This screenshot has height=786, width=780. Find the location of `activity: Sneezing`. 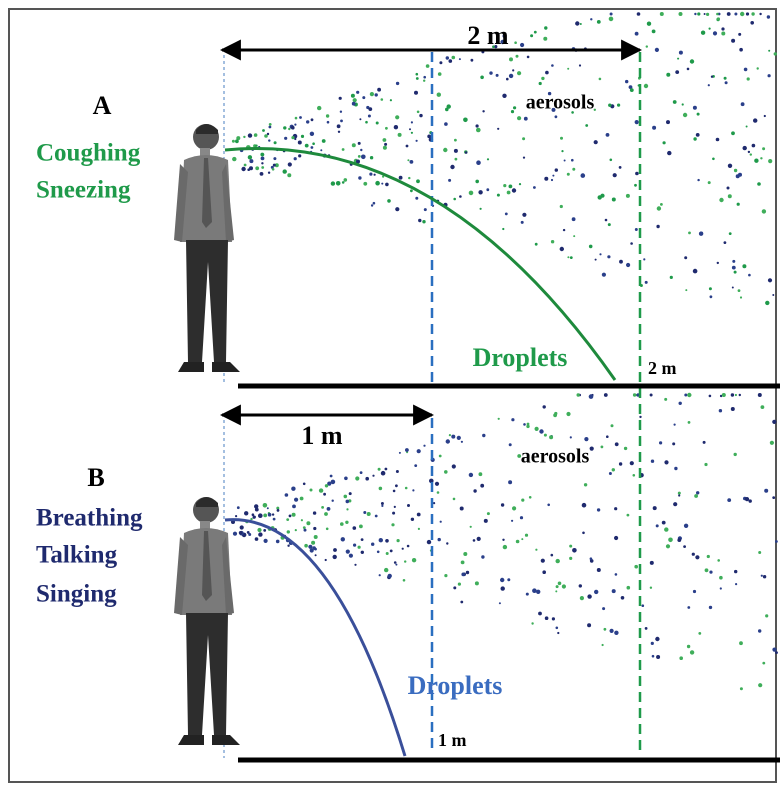

activity: Sneezing is located at coordinates (83, 190).